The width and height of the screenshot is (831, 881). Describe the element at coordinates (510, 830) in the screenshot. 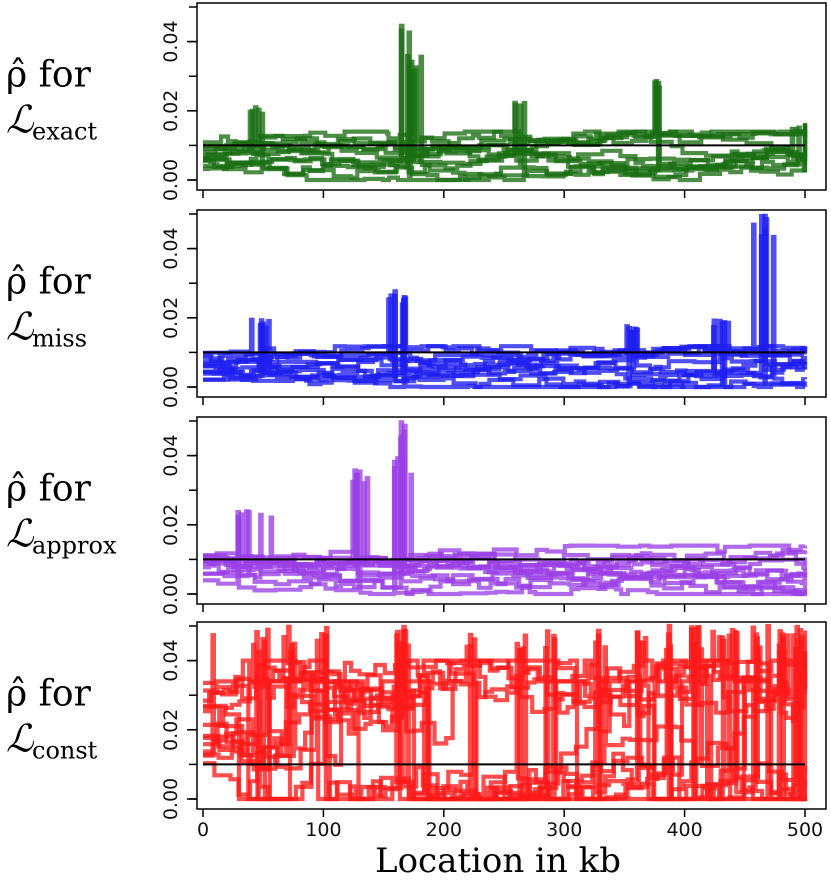

I see `x-tick-labels: 0 100 200 300 400 500` at that location.